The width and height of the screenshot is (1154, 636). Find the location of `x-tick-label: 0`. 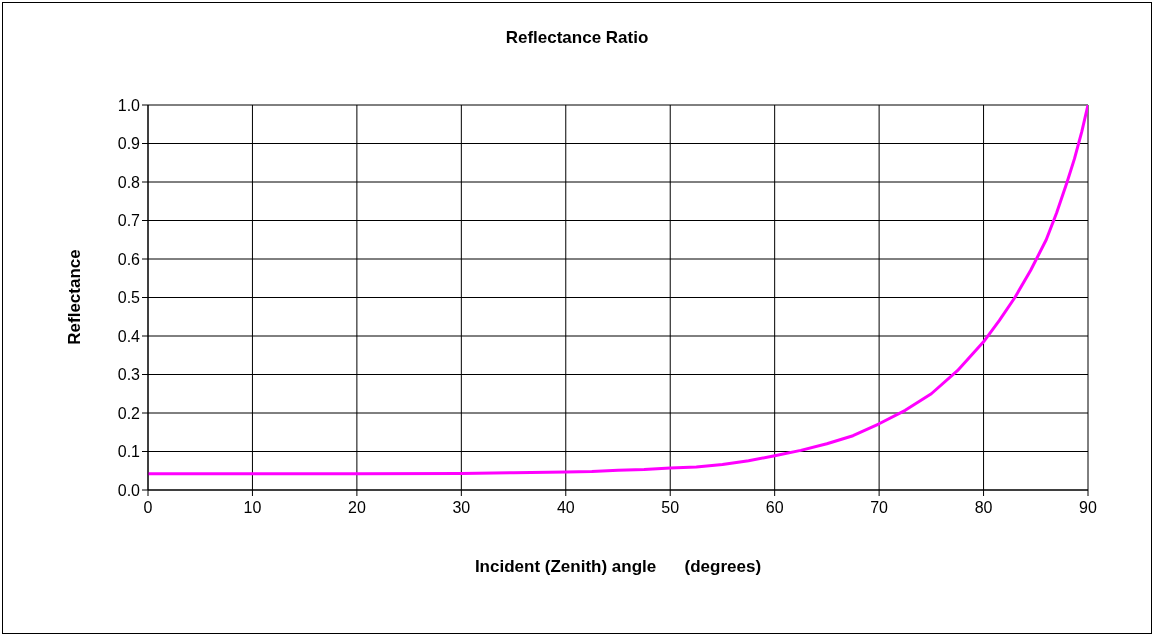

x-tick-label: 0 is located at coordinates (148, 508).